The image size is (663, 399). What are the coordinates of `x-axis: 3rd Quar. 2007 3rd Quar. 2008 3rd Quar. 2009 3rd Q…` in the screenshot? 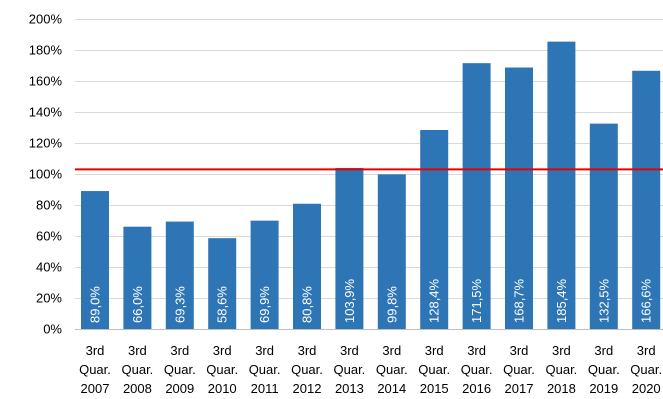 It's located at (369, 362).